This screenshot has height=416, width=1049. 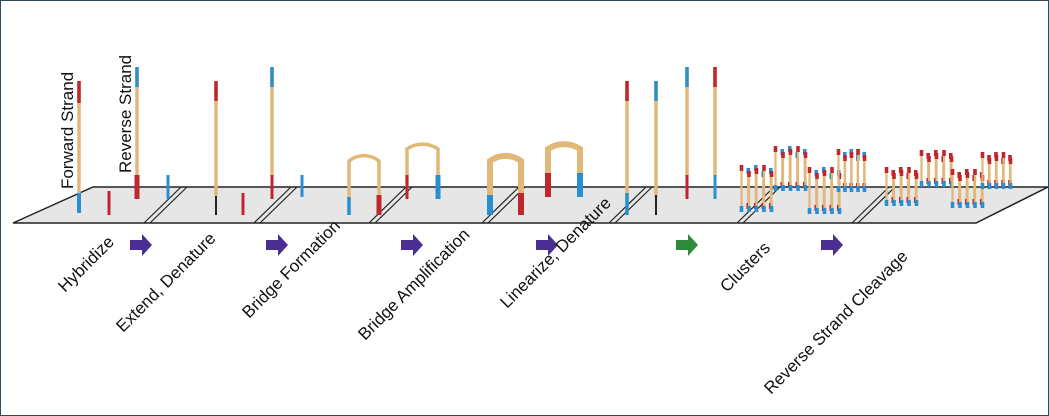 I want to click on step-extend-strands, so click(x=259, y=141).